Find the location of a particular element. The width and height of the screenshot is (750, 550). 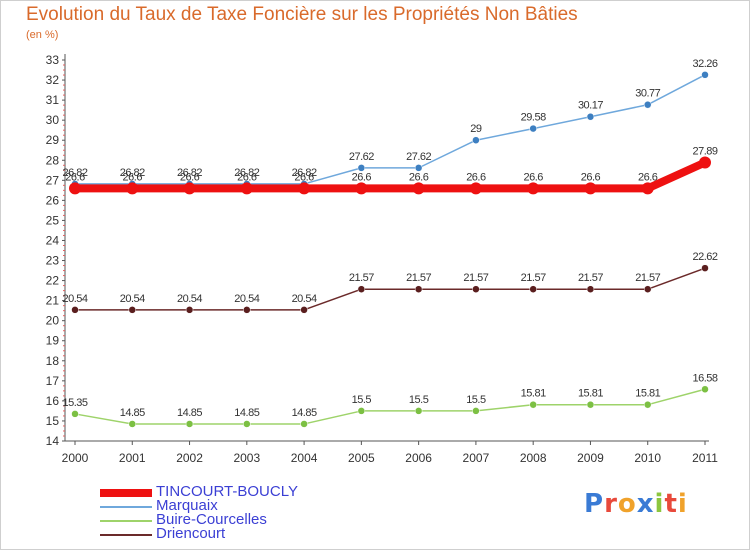

series-line-TINCOURT-BOUCLY is located at coordinates (390, 175).